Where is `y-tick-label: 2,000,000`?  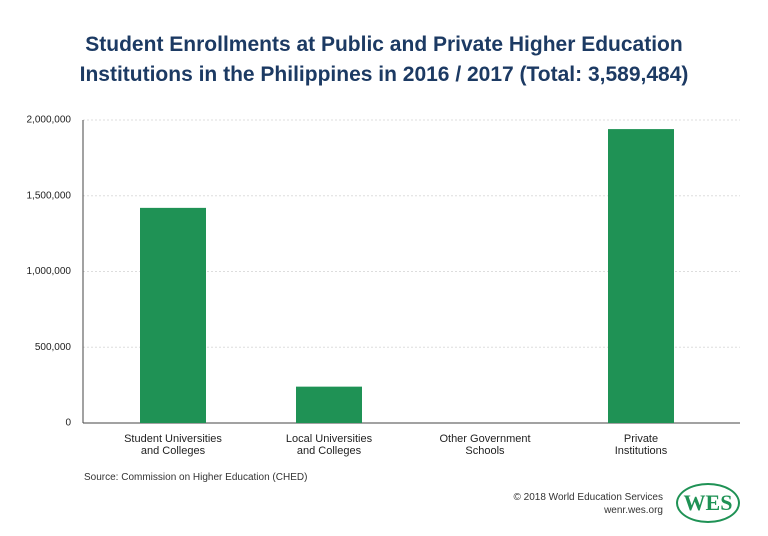 y-tick-label: 2,000,000 is located at coordinates (49, 120).